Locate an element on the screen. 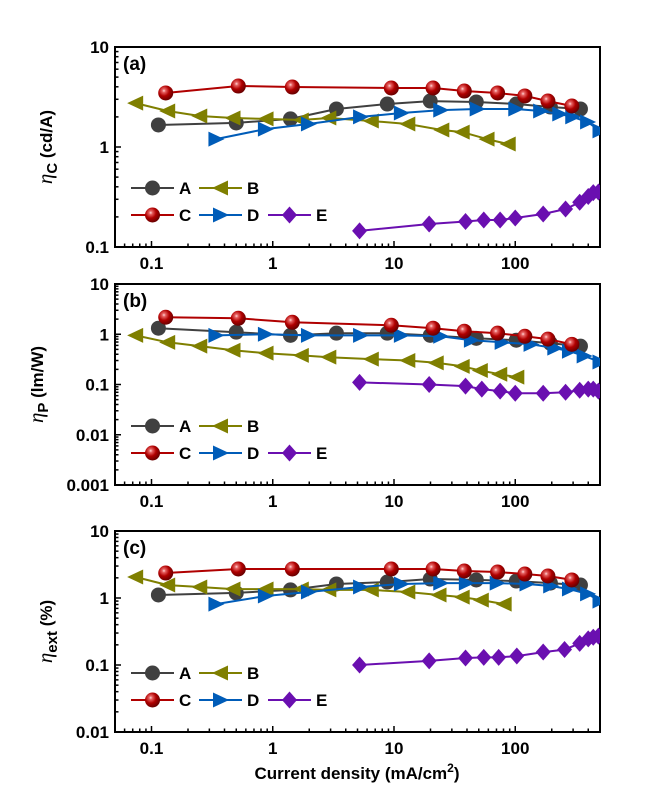 The image size is (651, 791). x-axis-title: Current density (mA/cm2) is located at coordinates (356, 772).